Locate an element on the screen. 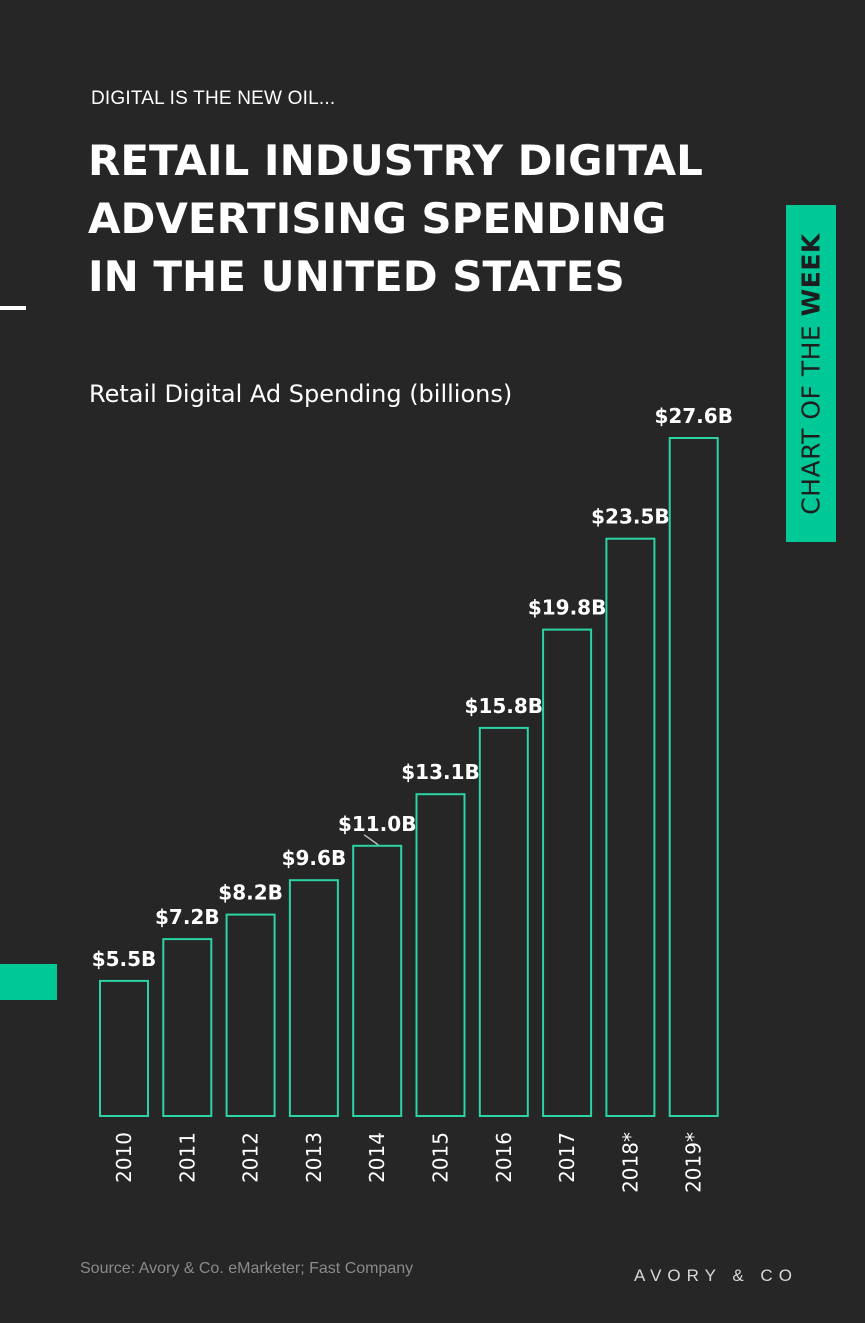 The height and width of the screenshot is (1323, 865). bar-2018 is located at coordinates (630, 827).